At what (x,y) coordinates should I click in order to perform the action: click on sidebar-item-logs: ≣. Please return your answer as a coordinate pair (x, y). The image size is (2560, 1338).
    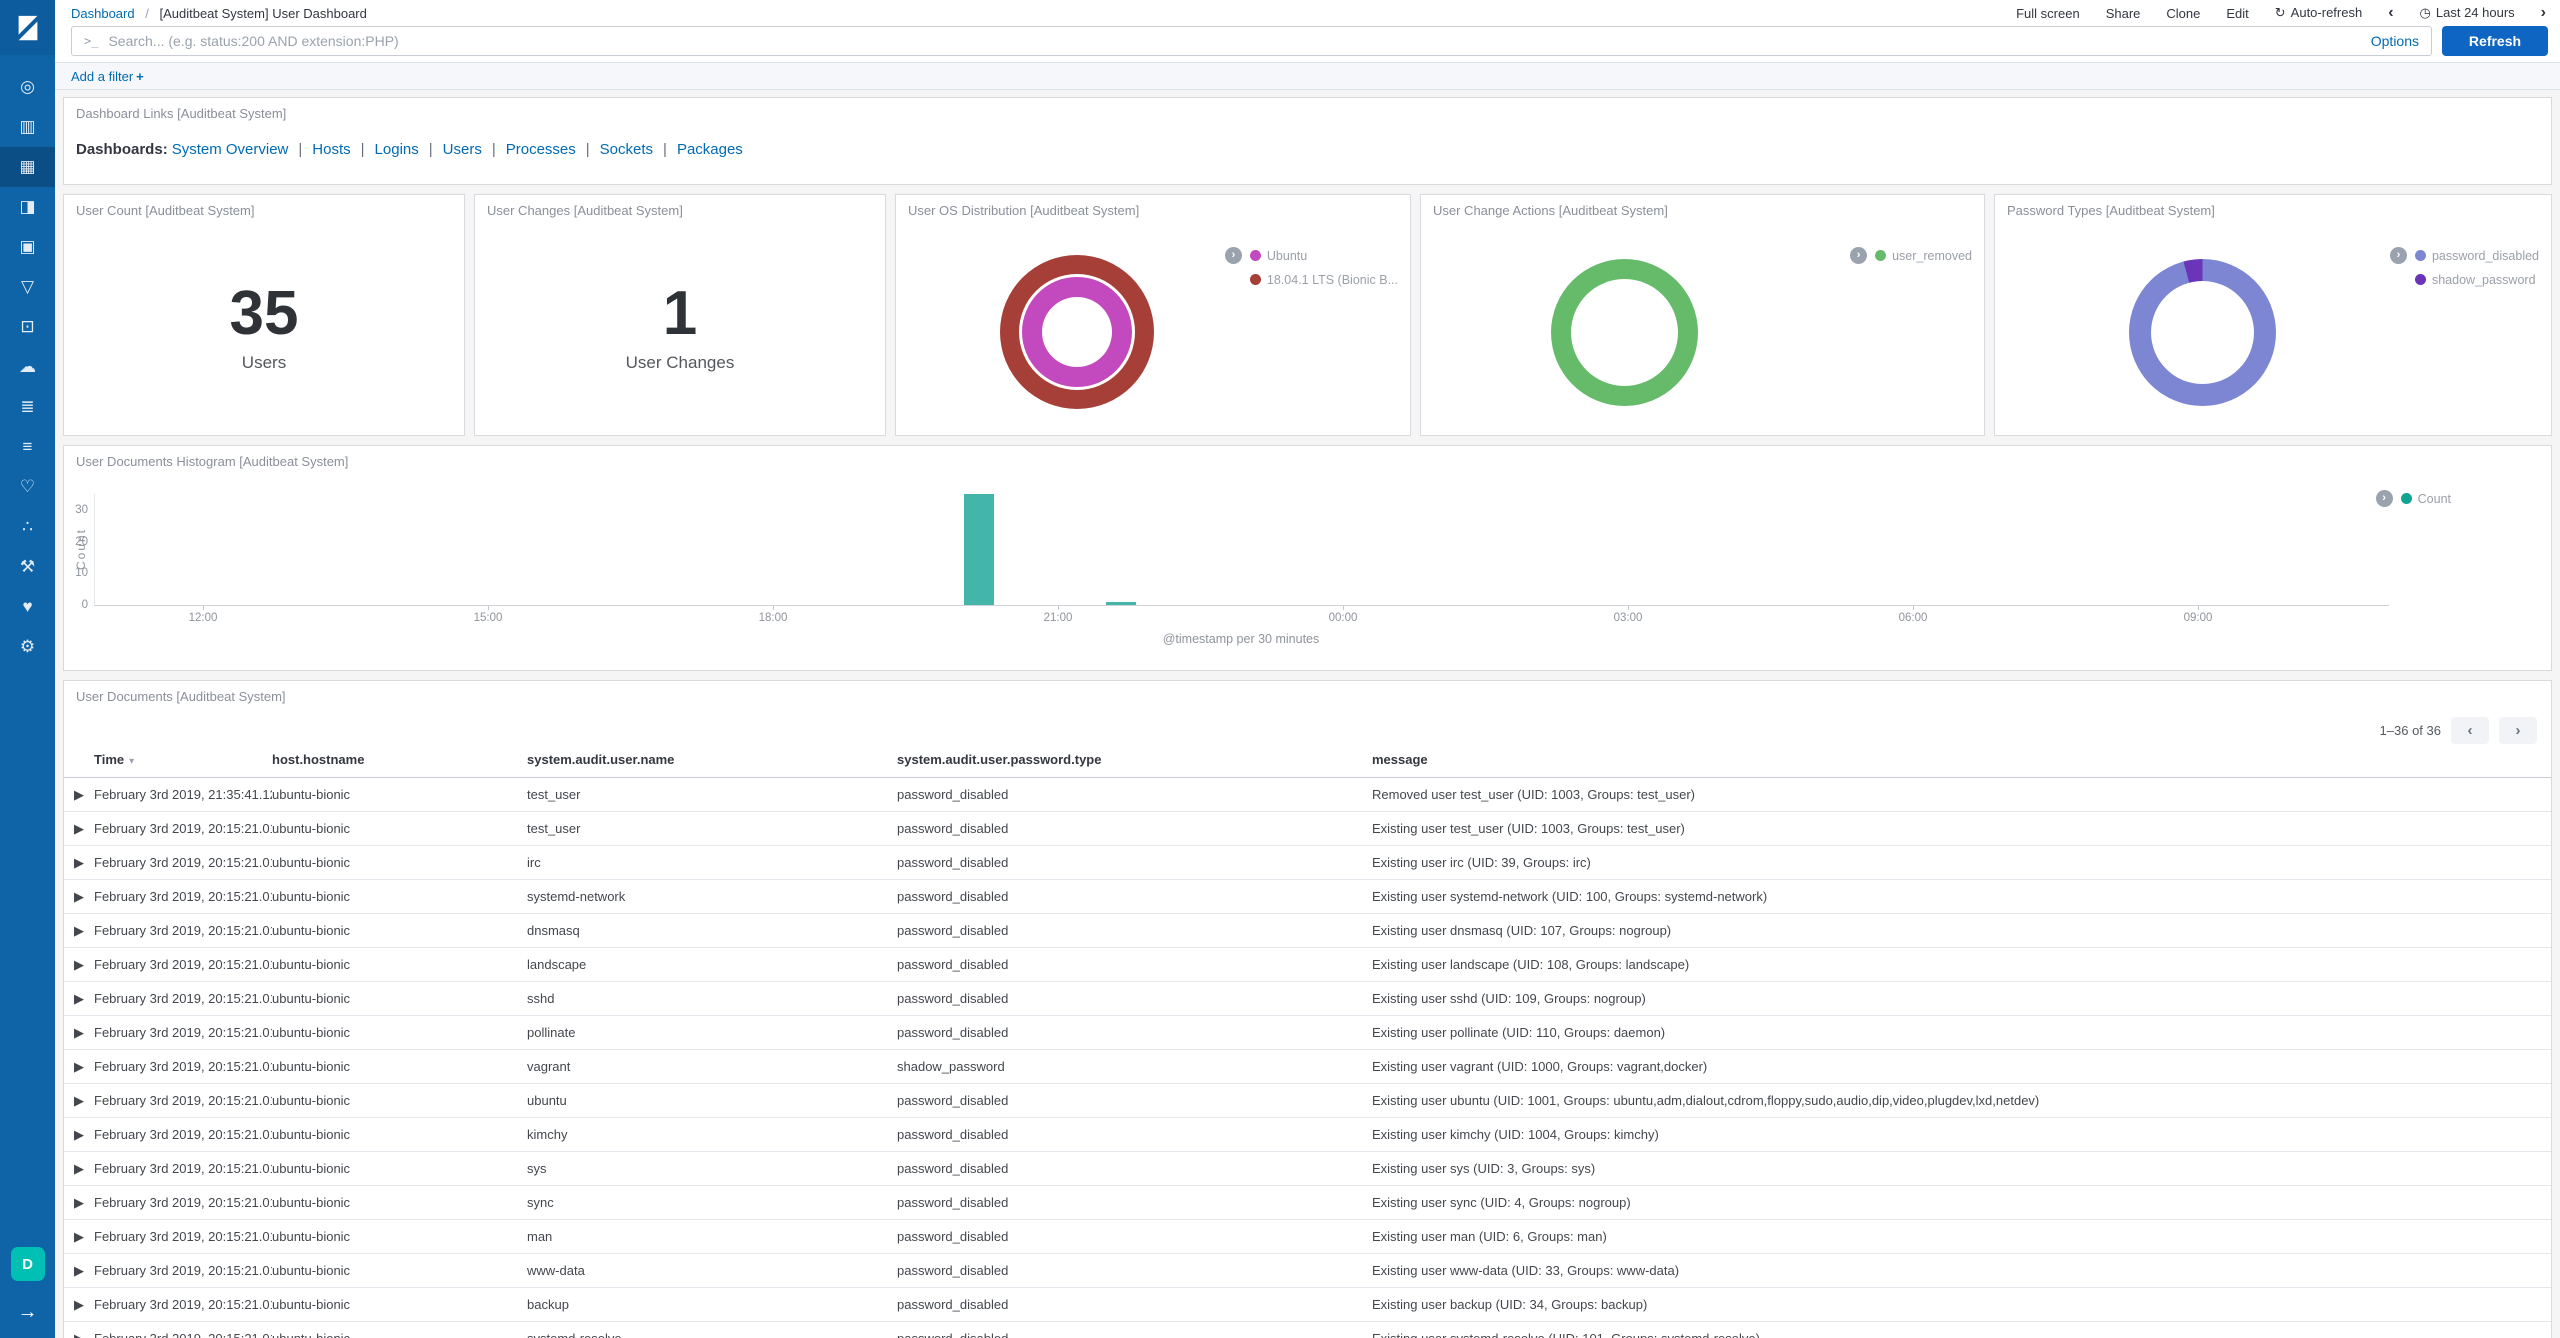
    Looking at the image, I should click on (27, 407).